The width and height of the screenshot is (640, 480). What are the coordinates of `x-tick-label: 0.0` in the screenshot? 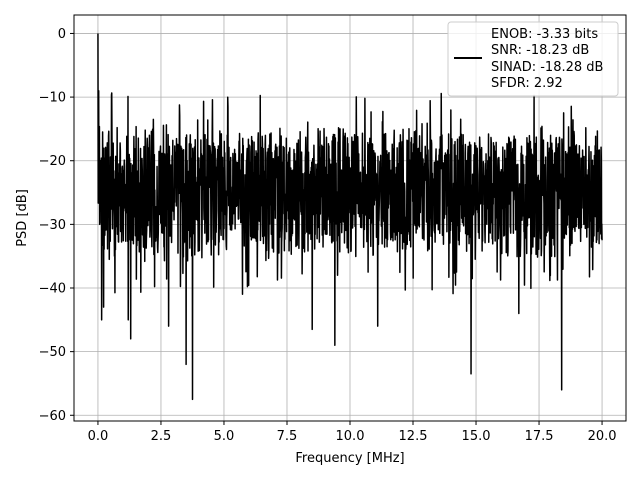 It's located at (98, 436).